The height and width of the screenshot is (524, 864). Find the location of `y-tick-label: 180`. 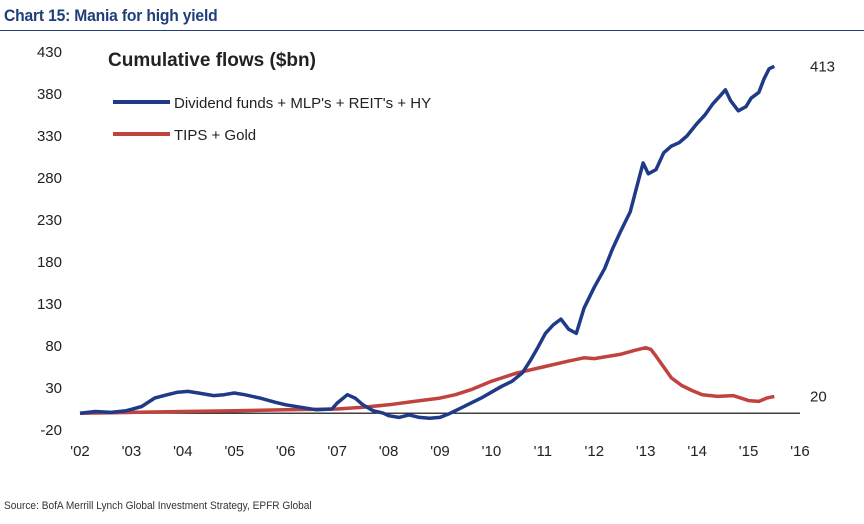

y-tick-label: 180 is located at coordinates (49, 262).